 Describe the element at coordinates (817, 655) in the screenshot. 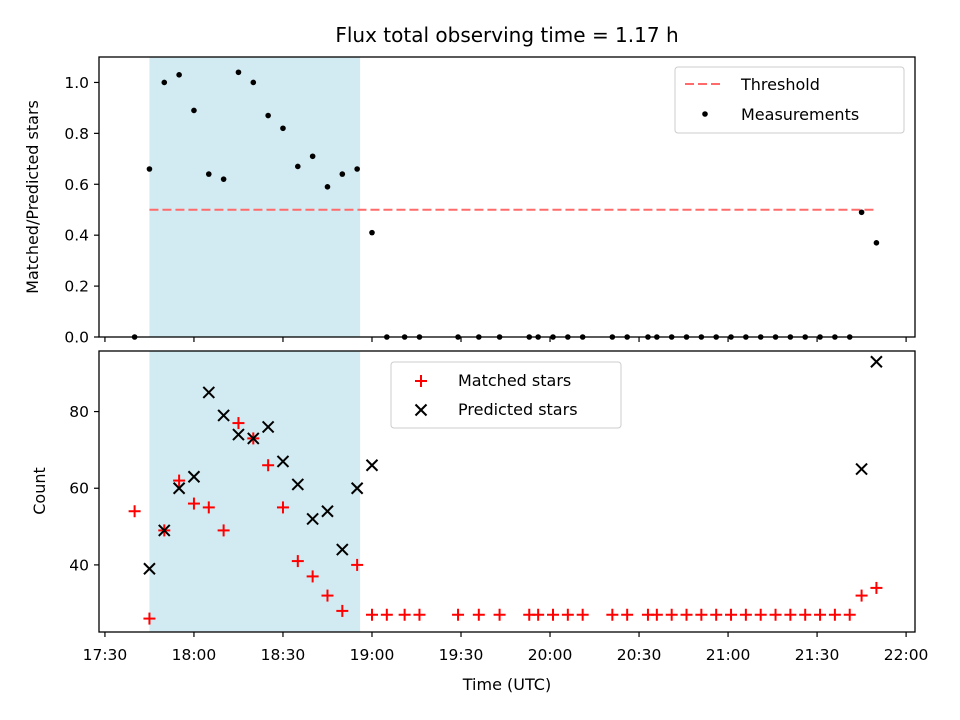

I see `x-tick-label: 21:30` at that location.